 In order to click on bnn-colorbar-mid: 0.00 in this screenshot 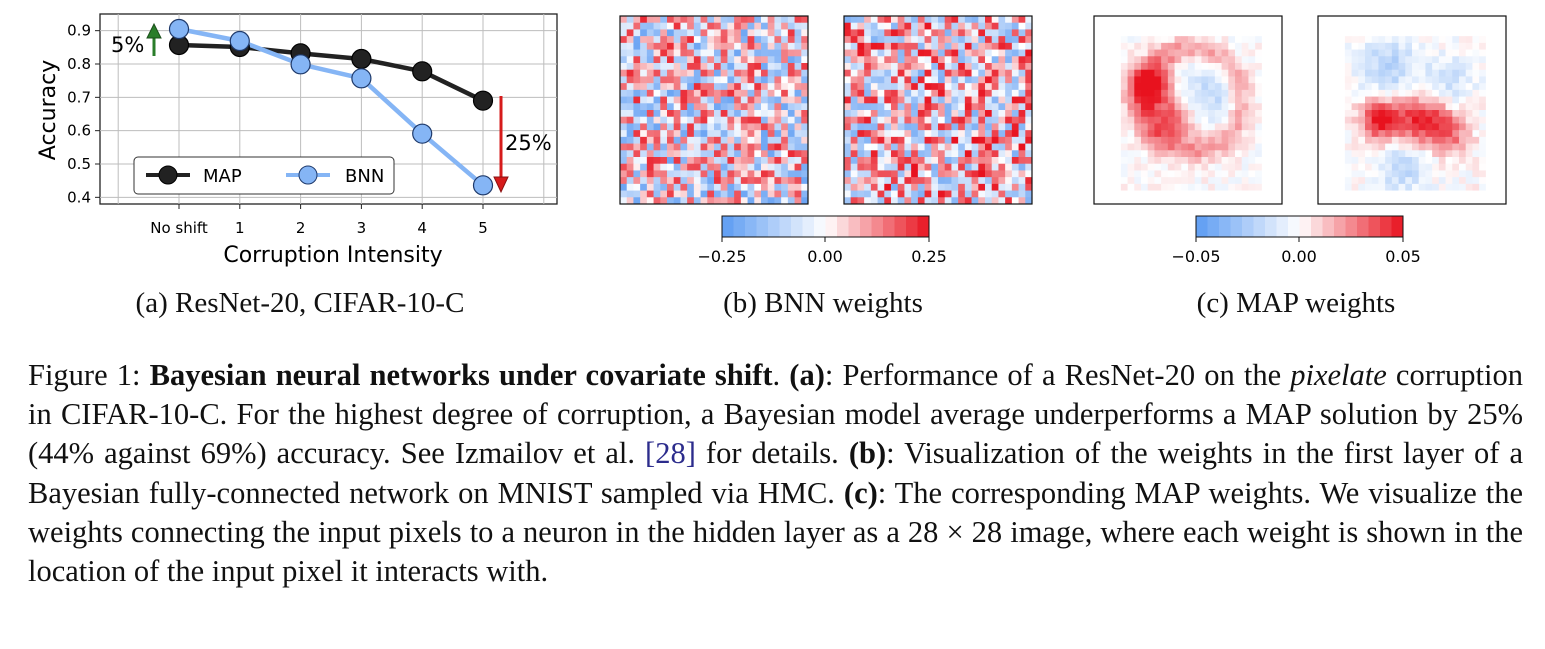, I will do `click(825, 256)`.